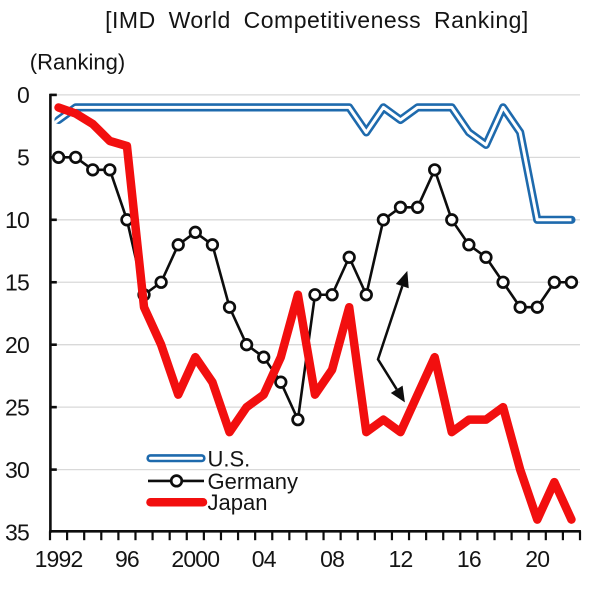  What do you see at coordinates (17, 470) in the screenshot?
I see `svg-text: 30` at bounding box center [17, 470].